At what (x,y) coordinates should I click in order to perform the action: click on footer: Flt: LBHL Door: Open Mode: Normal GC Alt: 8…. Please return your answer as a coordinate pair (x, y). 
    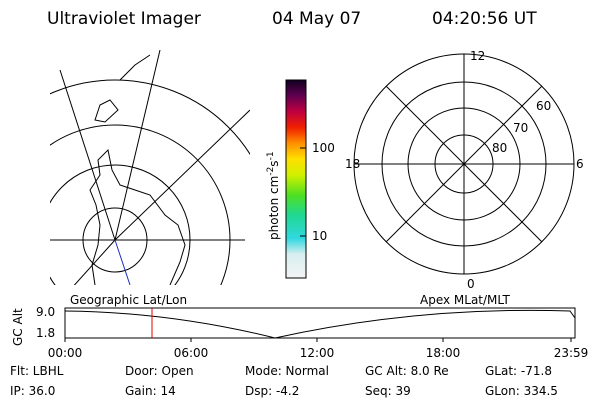
    Looking at the image, I should click on (284, 381).